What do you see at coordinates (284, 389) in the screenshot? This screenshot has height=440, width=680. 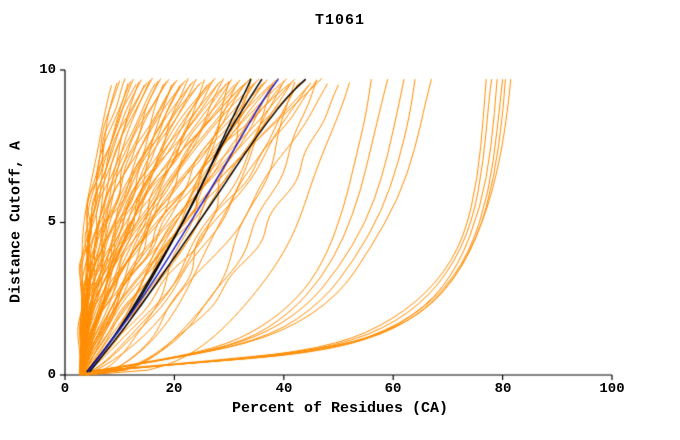 I see `x-tick-label-40: 40` at bounding box center [284, 389].